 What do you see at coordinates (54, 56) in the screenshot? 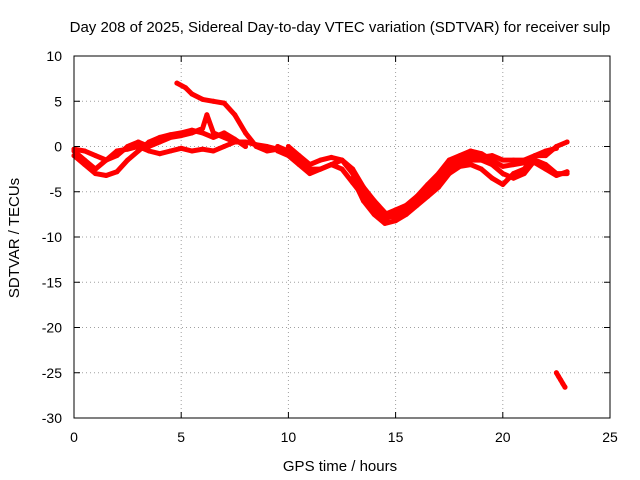
I see `y-tick-label: 10` at bounding box center [54, 56].